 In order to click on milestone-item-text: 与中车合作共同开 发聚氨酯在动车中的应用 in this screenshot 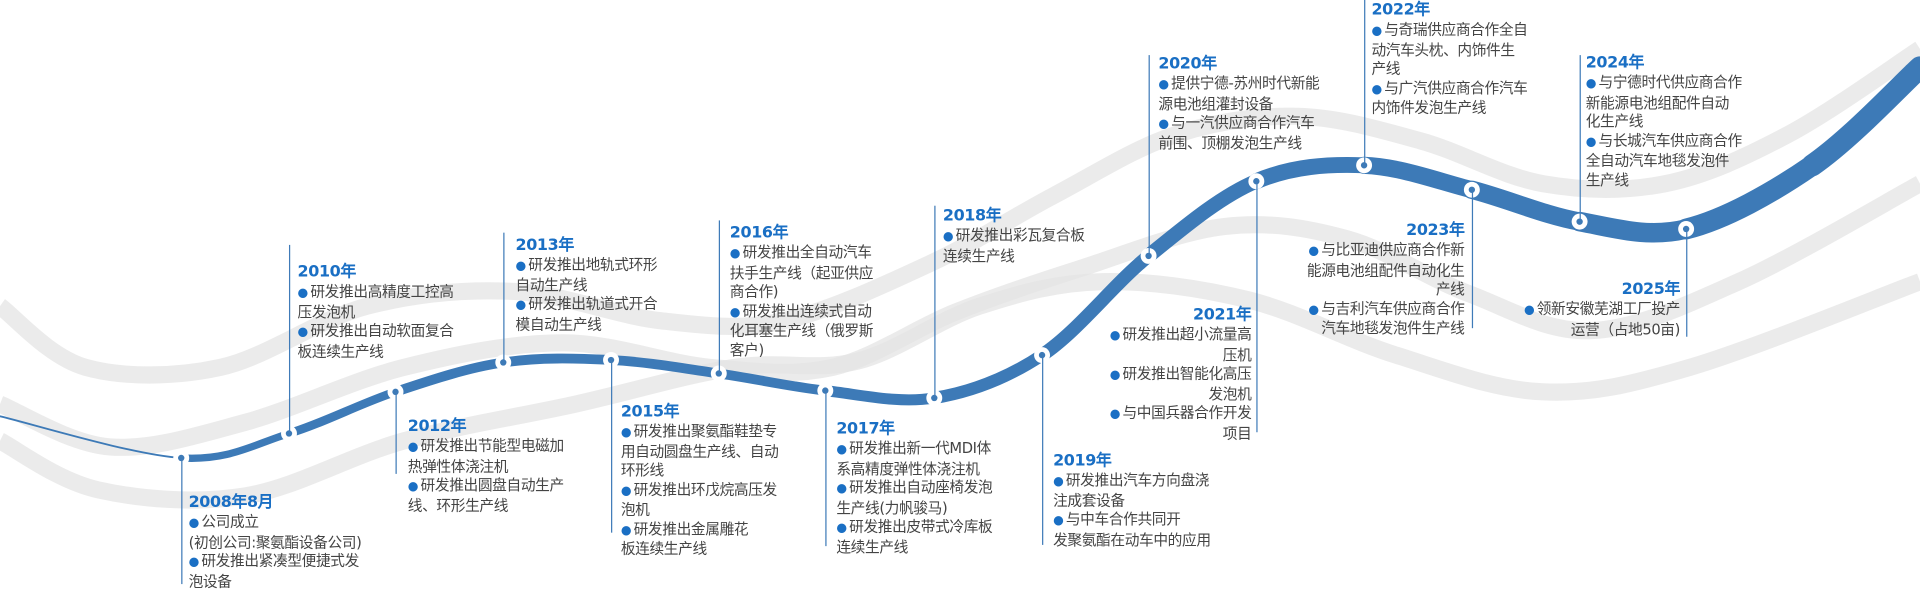, I will do `click(1132, 529)`.